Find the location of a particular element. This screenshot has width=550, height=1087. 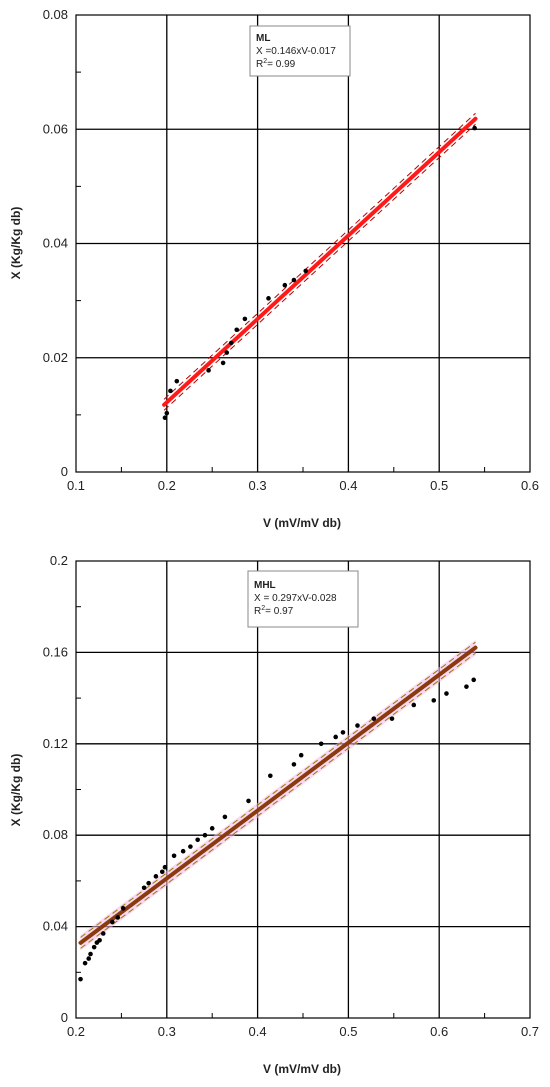

x-tick-label: 0.1 is located at coordinates (76, 485).